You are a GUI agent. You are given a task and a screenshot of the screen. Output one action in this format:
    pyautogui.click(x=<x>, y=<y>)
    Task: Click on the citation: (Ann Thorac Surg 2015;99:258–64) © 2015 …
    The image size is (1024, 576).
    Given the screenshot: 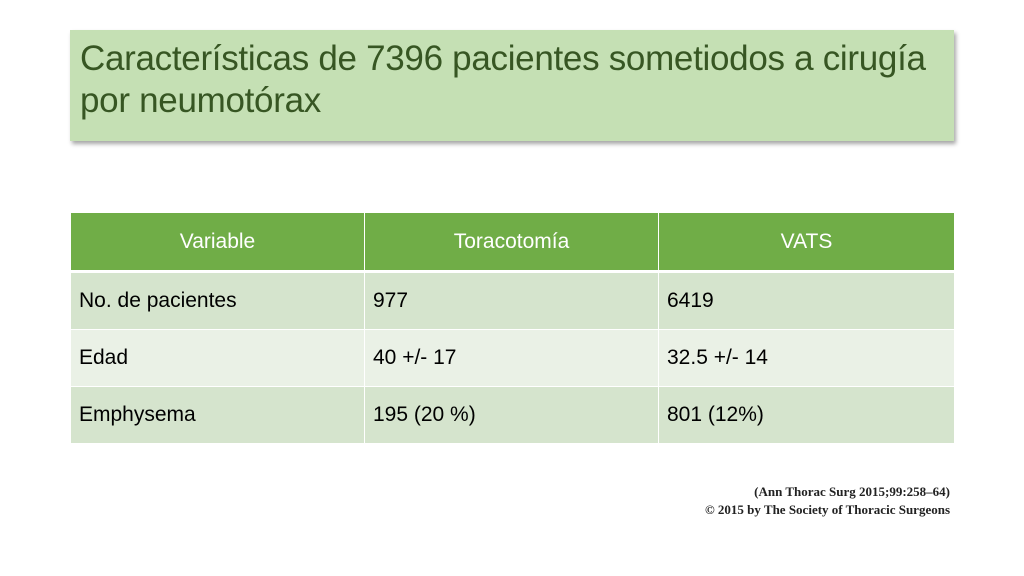 What is the action you would take?
    pyautogui.click(x=827, y=501)
    